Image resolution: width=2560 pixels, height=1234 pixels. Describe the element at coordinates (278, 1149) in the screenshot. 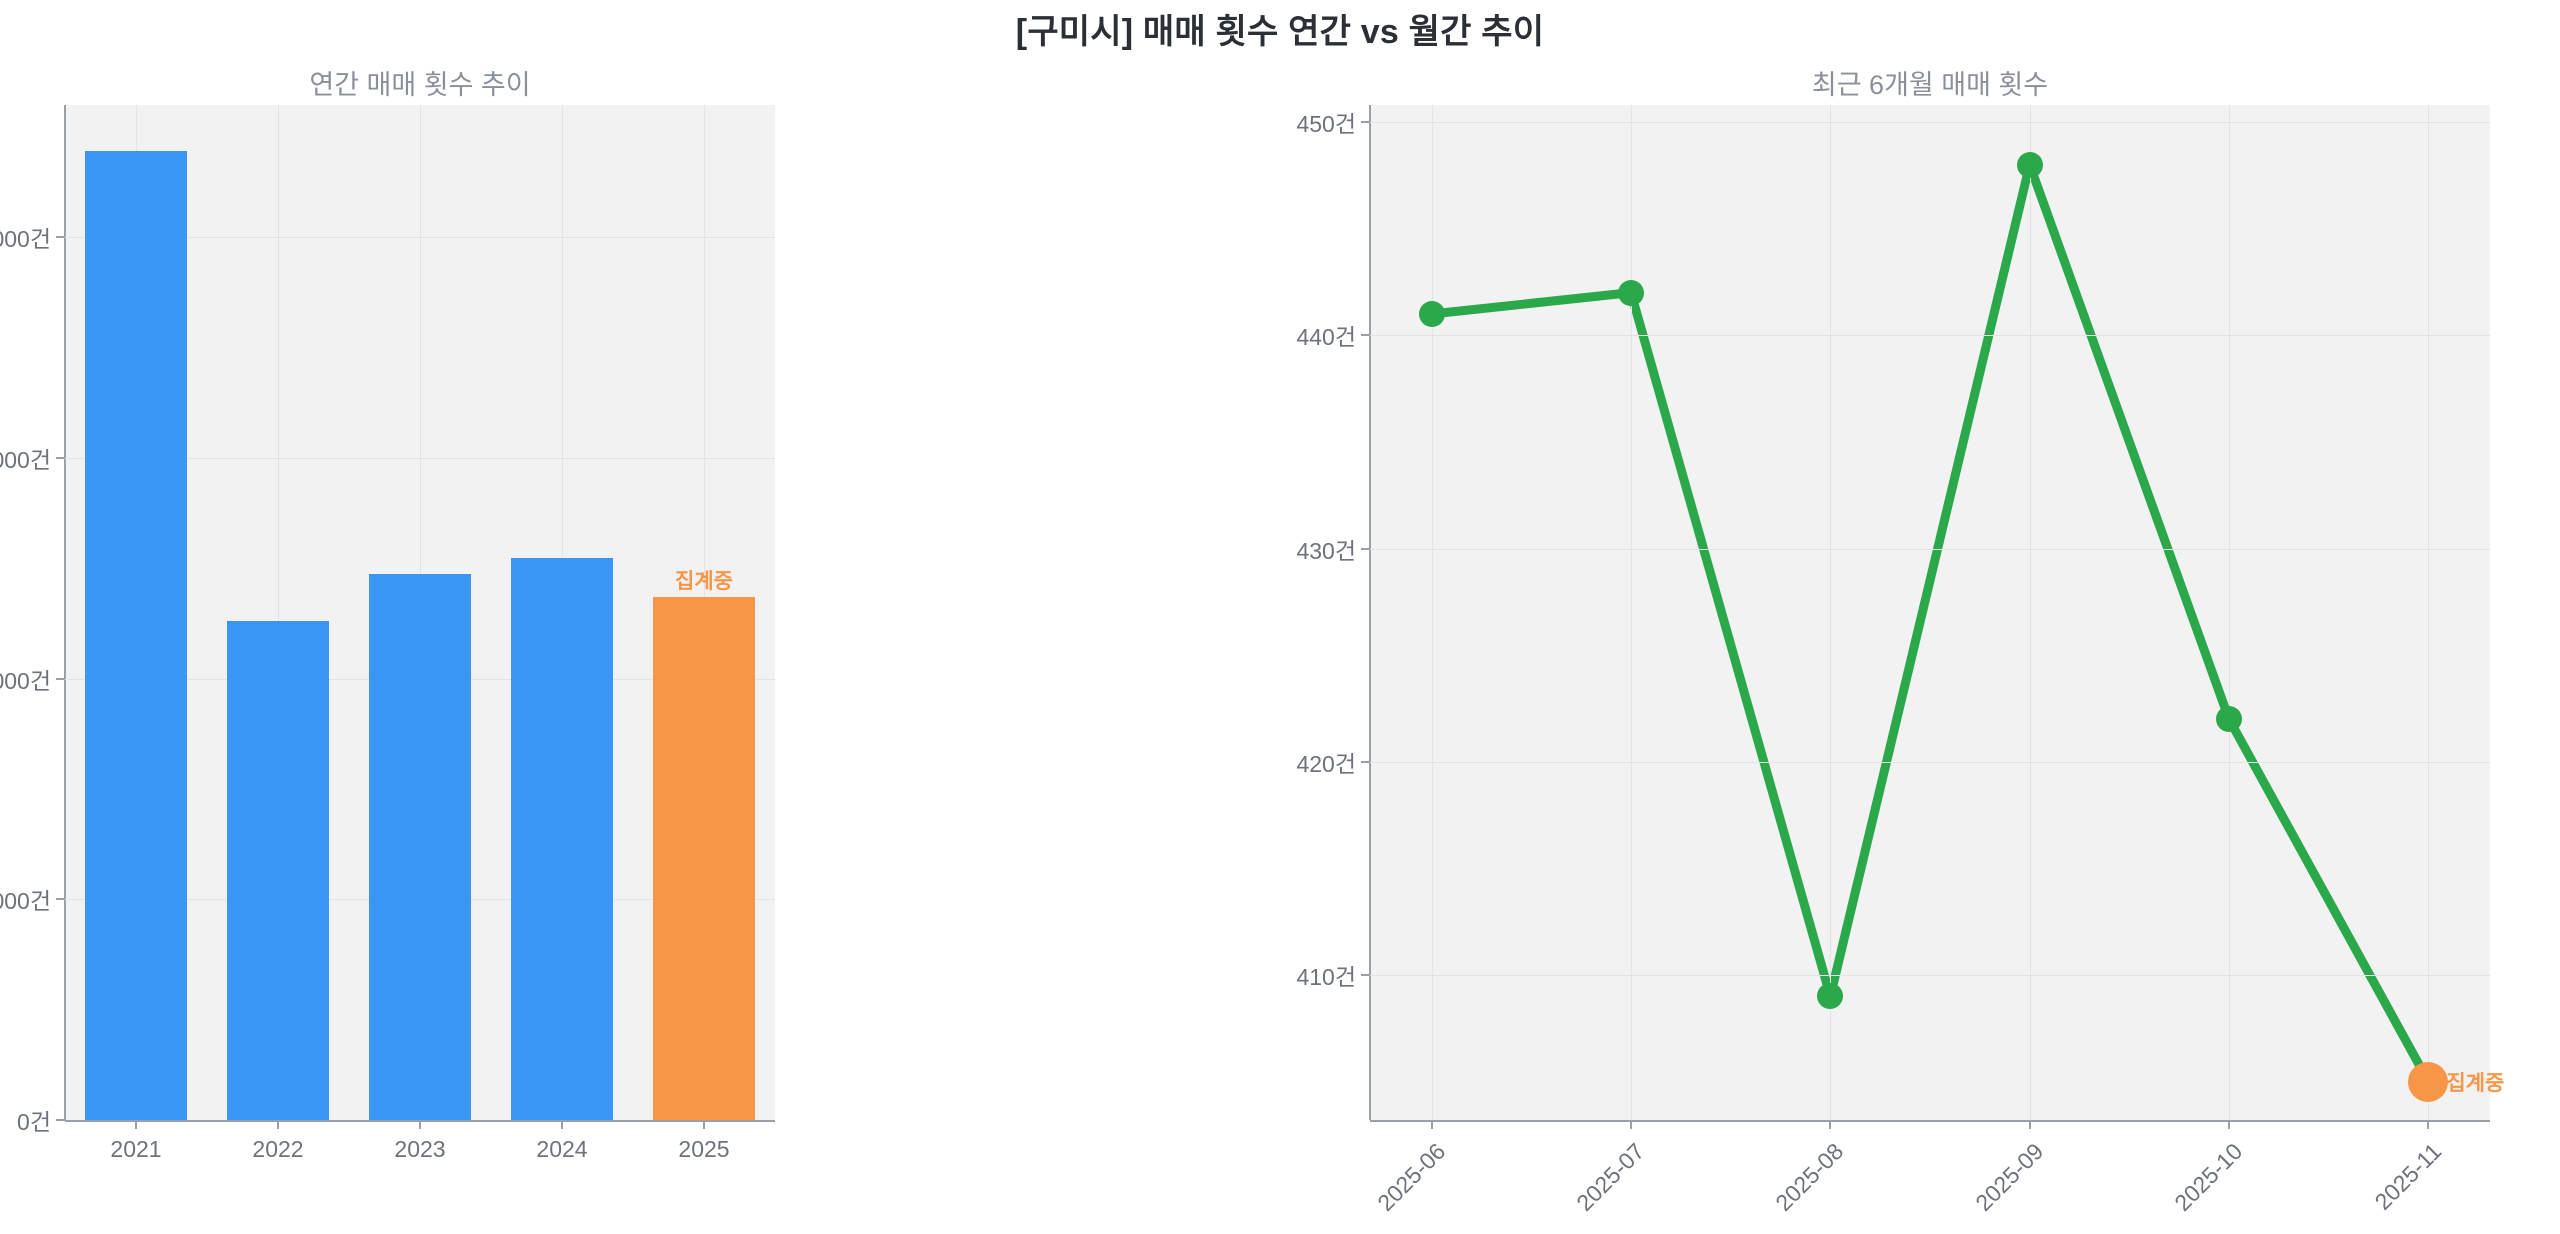

I see `bar-x-tick-label-2022: 2022` at that location.